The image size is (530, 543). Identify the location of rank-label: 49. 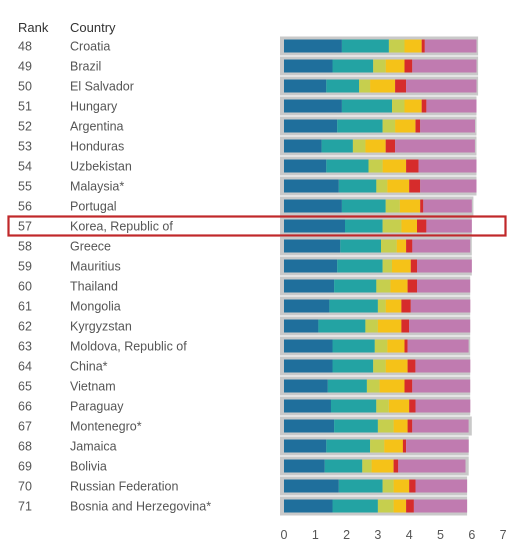
(25, 67).